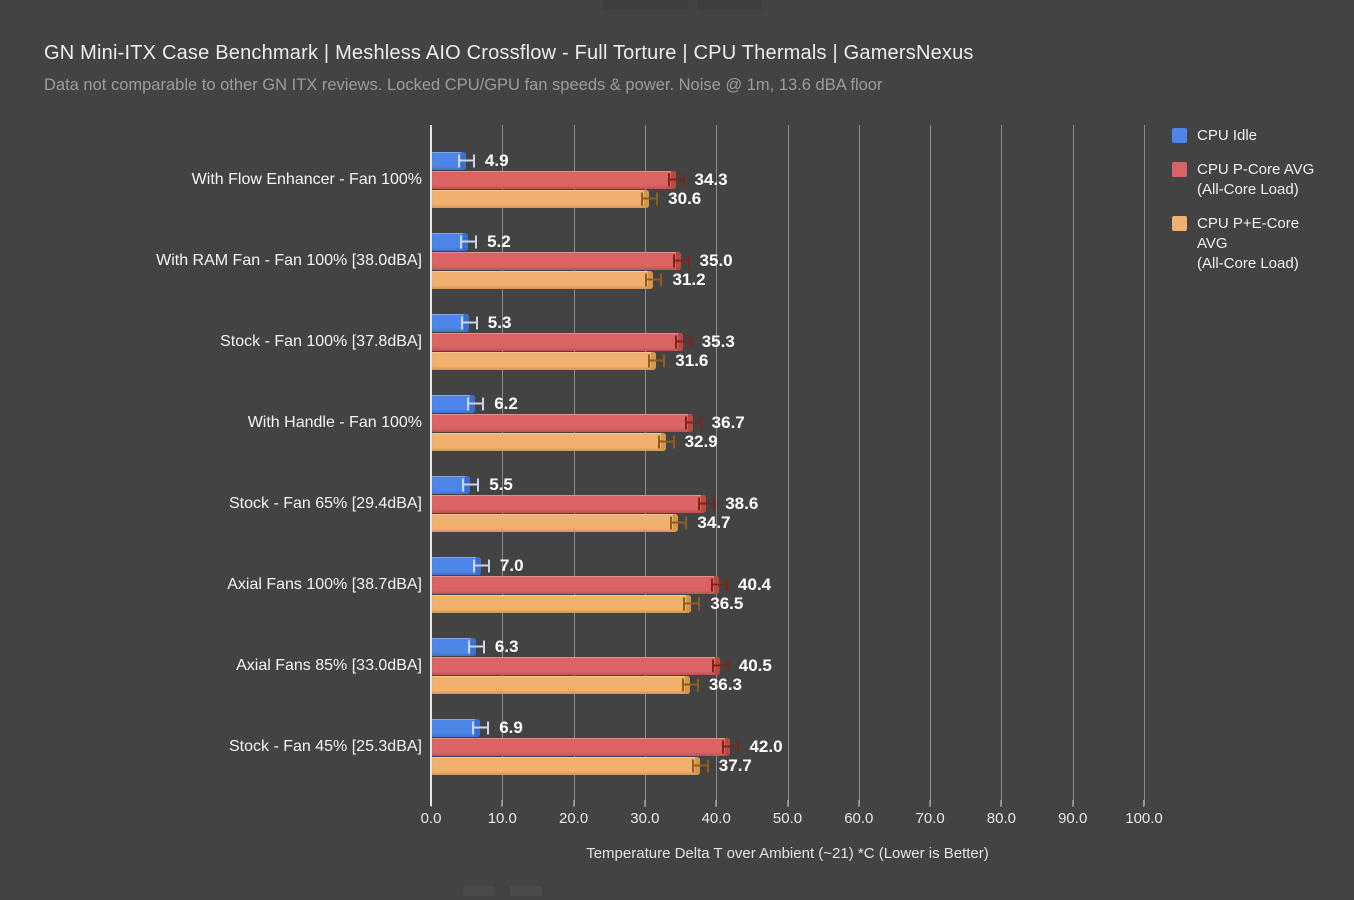 The width and height of the screenshot is (1354, 900). Describe the element at coordinates (787, 503) in the screenshot. I see `bar-group: 5.5 38.6 34.7` at that location.